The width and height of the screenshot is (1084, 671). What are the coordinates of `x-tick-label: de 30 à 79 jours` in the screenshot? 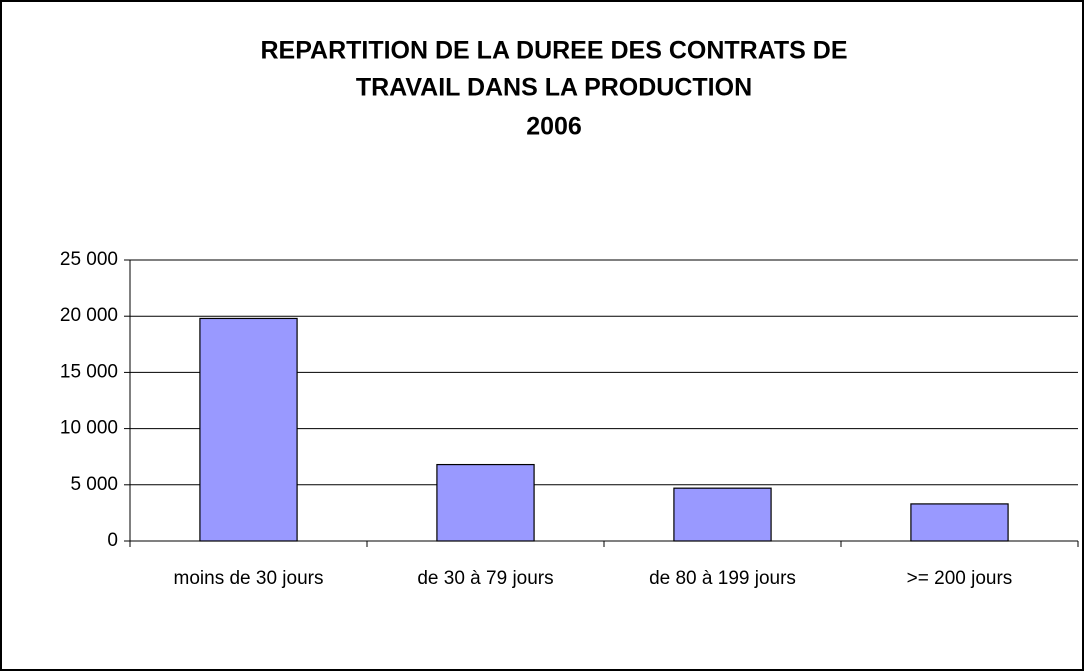 It's located at (485, 578).